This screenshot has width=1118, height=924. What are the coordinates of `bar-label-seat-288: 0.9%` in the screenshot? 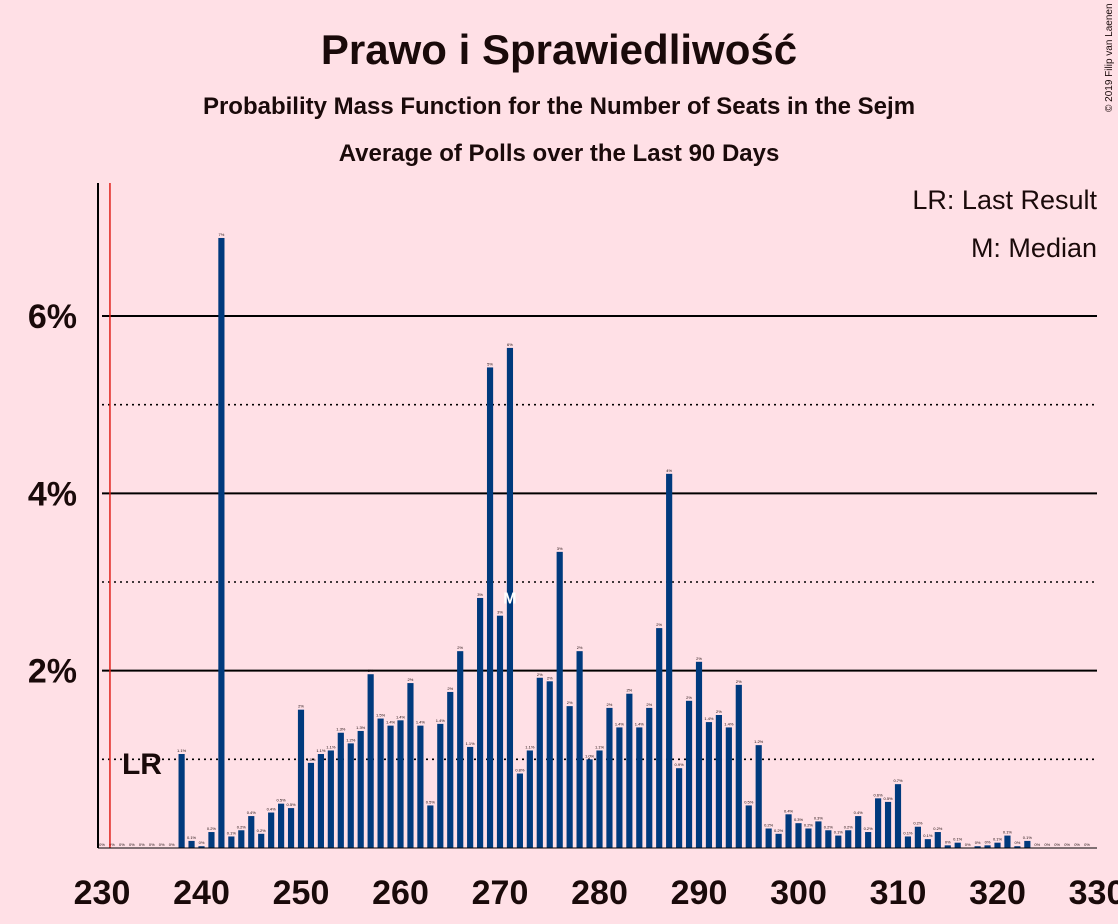 It's located at (680, 764).